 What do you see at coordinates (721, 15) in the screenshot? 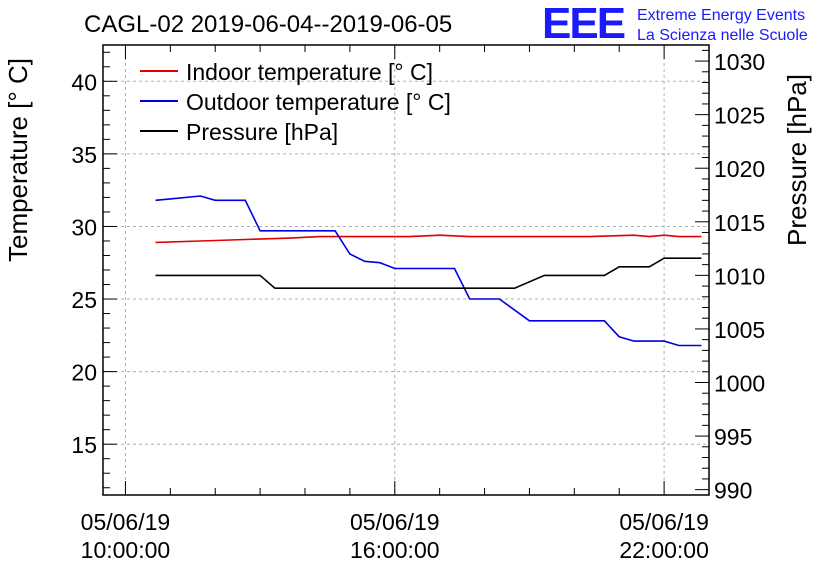
I see `logo-caption-line1: Extreme Energy Events` at bounding box center [721, 15].